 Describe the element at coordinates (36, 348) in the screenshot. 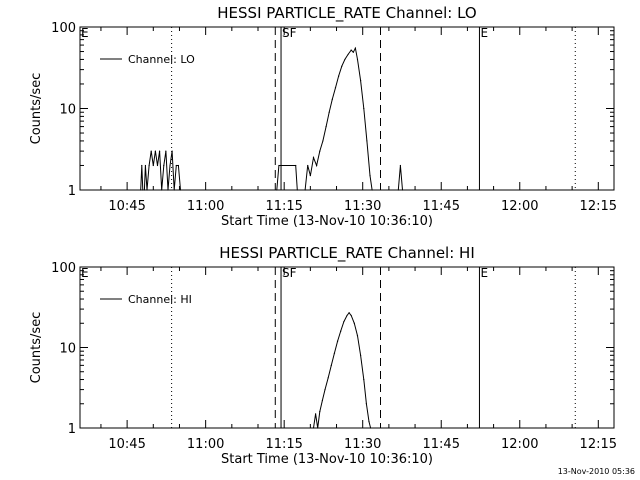

I see `y-axis-label: Counts/sec` at that location.